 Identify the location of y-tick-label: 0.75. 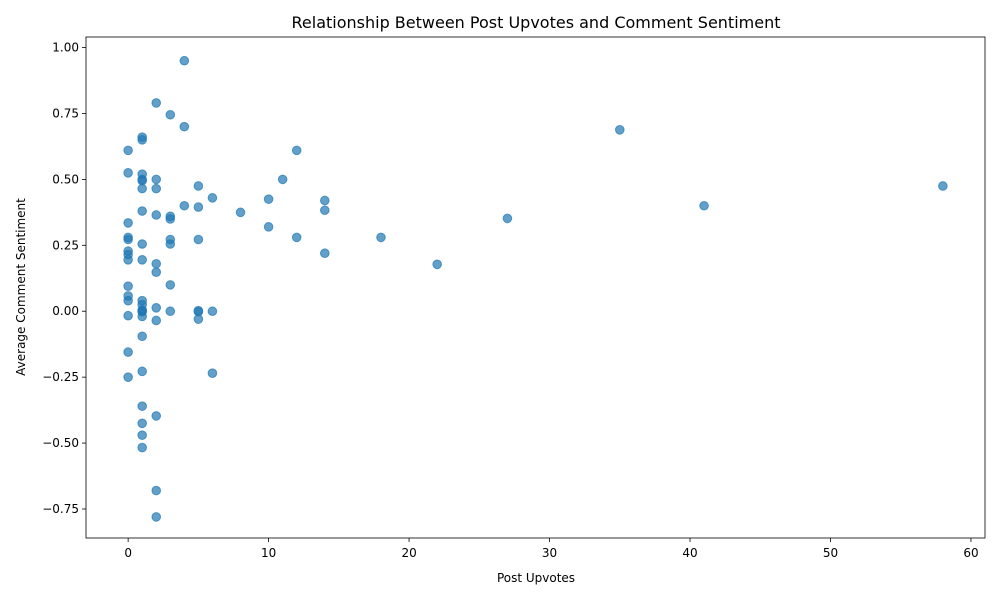
(65, 113).